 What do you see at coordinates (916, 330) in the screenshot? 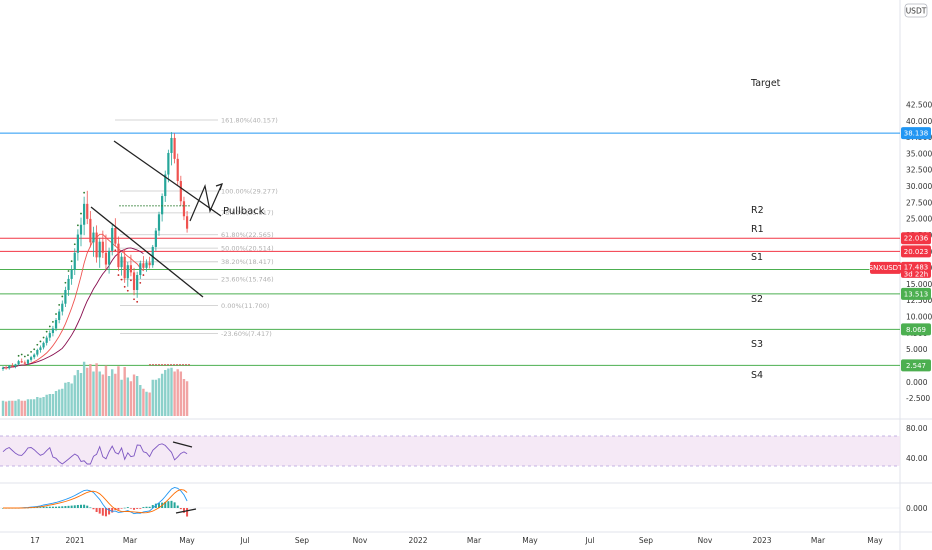
I see `price-tag-label: 8.069` at bounding box center [916, 330].